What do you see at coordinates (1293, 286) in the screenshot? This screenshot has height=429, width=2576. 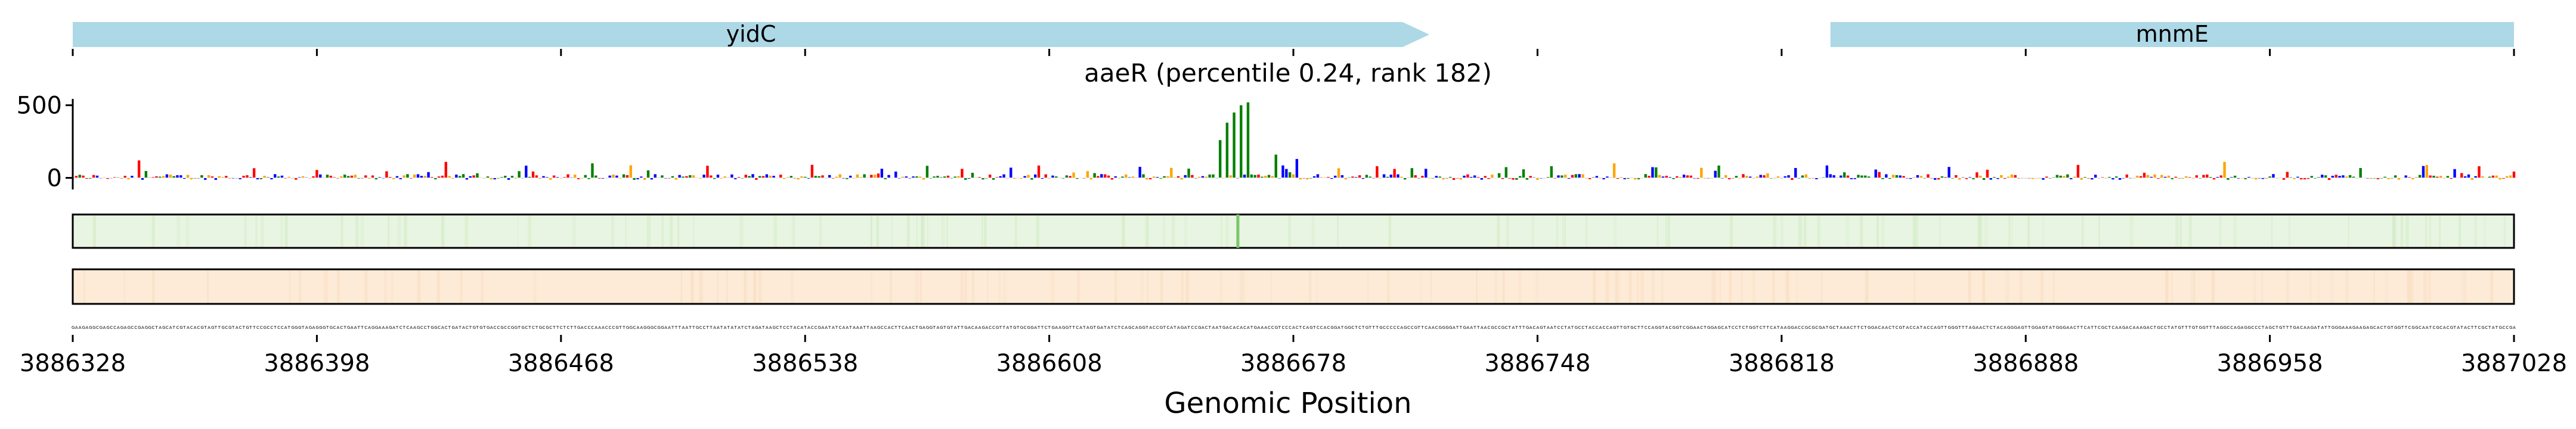 I see `heatmap-track-2-bg` at bounding box center [1293, 286].